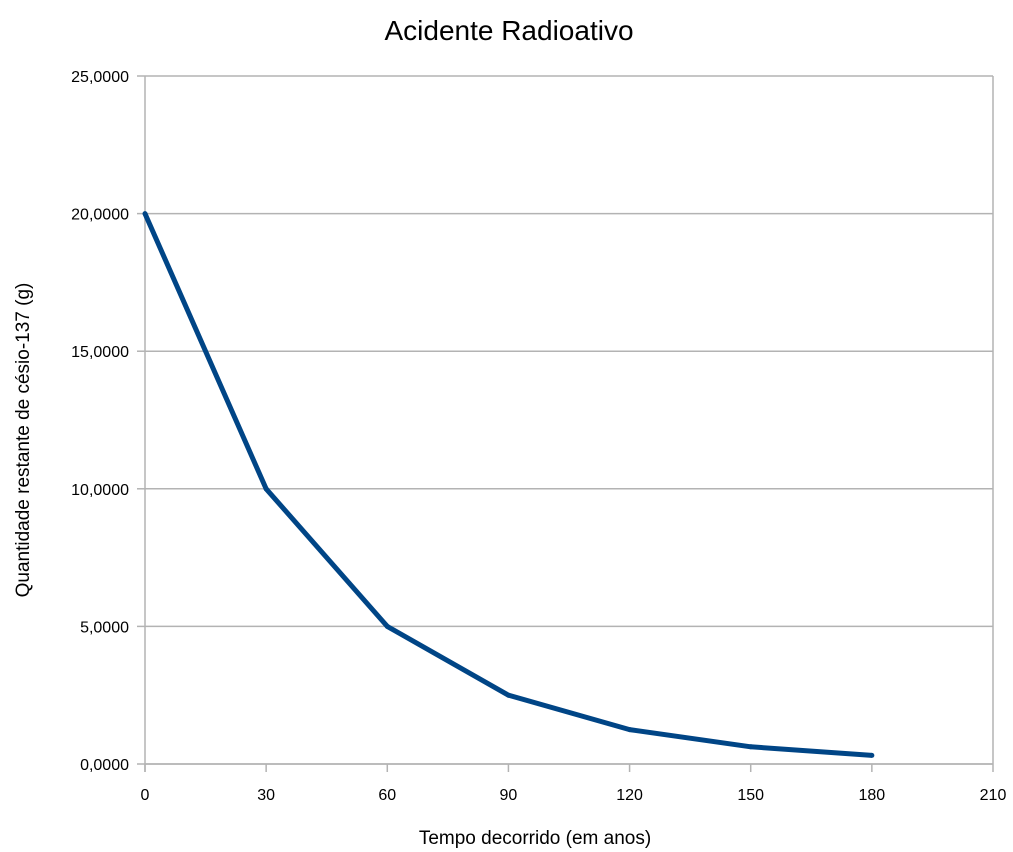 The image size is (1013, 852). I want to click on x-tick-label: 60, so click(387, 795).